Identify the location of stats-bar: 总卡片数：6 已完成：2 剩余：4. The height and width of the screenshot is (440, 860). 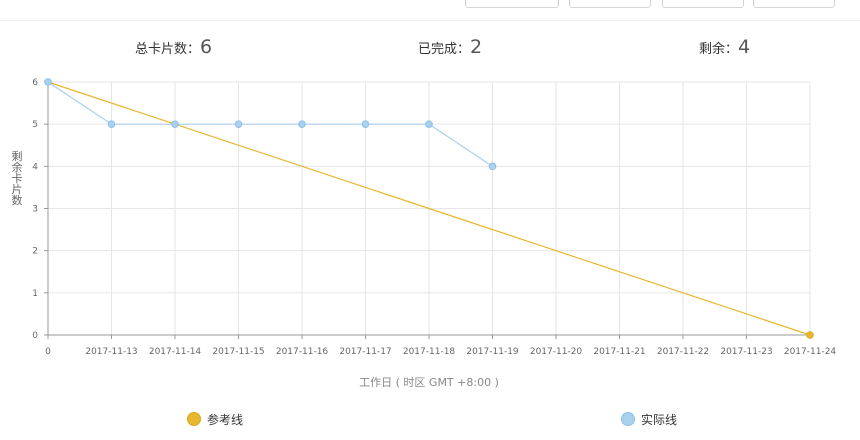
(430, 48).